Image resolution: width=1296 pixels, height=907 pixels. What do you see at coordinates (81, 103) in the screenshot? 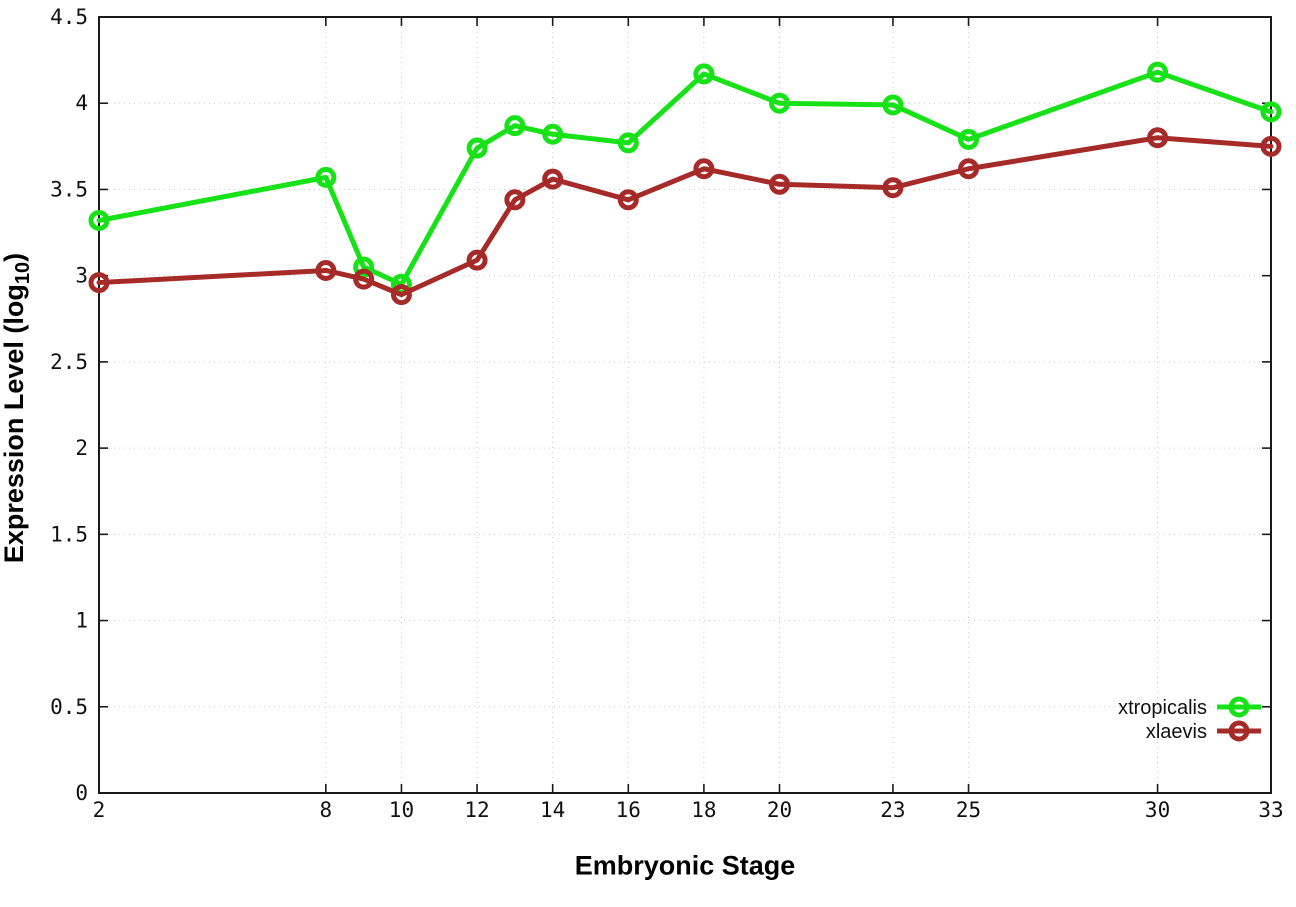
I see `y-tick-label: 4` at bounding box center [81, 103].